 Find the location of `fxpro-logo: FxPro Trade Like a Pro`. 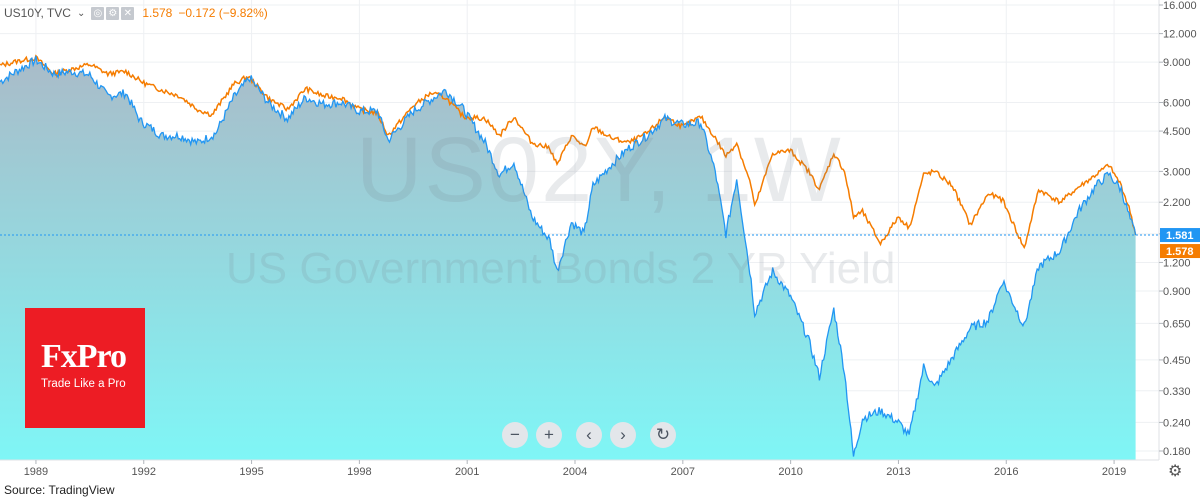

fxpro-logo: FxPro Trade Like a Pro is located at coordinates (85, 368).